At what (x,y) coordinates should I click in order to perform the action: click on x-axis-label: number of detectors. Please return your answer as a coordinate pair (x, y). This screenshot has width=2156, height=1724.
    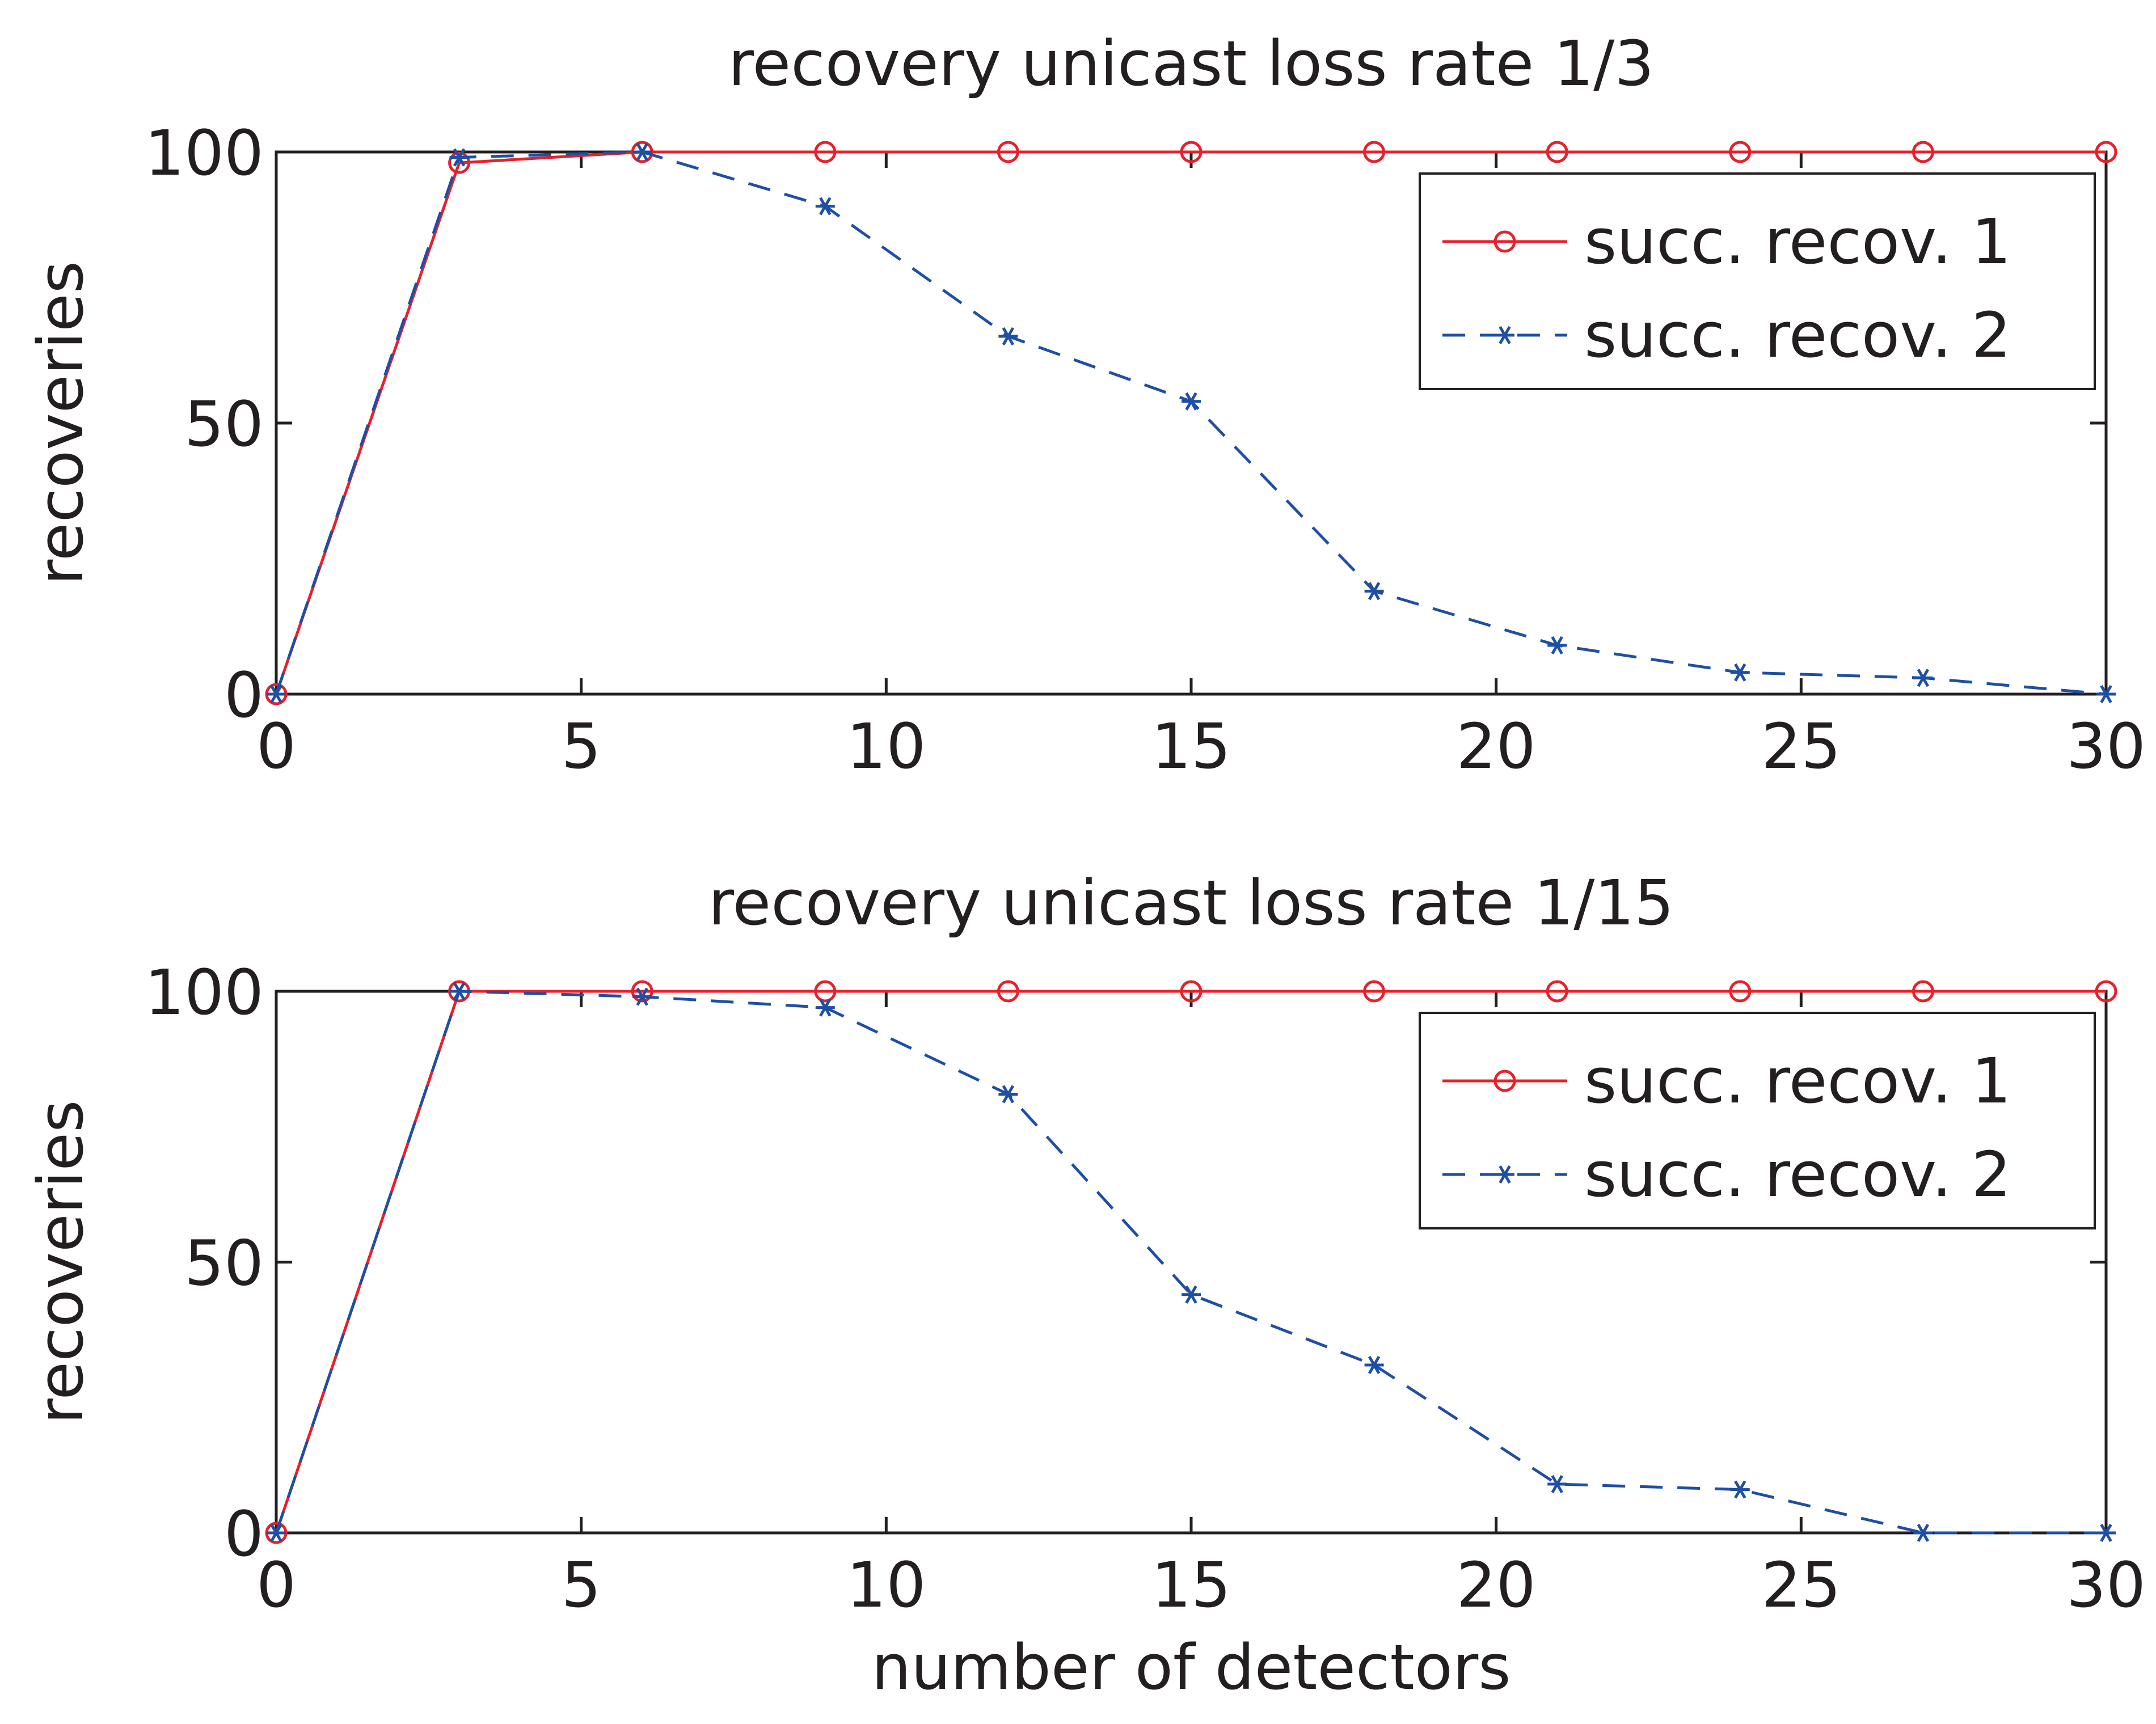
    Looking at the image, I should click on (1191, 1667).